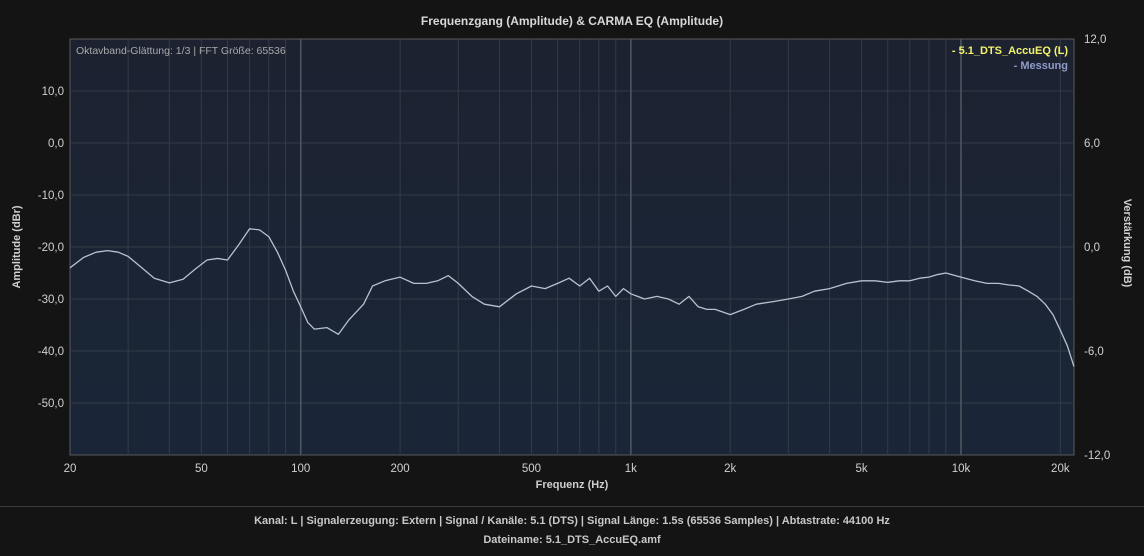 The height and width of the screenshot is (556, 1144). What do you see at coordinates (51, 404) in the screenshot?
I see `y-tick-label: -50,0` at bounding box center [51, 404].